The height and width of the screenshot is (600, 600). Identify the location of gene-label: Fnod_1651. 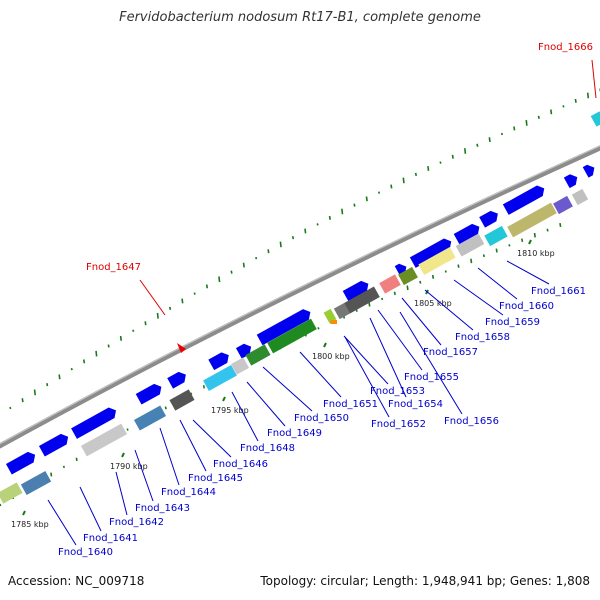
(350, 404).